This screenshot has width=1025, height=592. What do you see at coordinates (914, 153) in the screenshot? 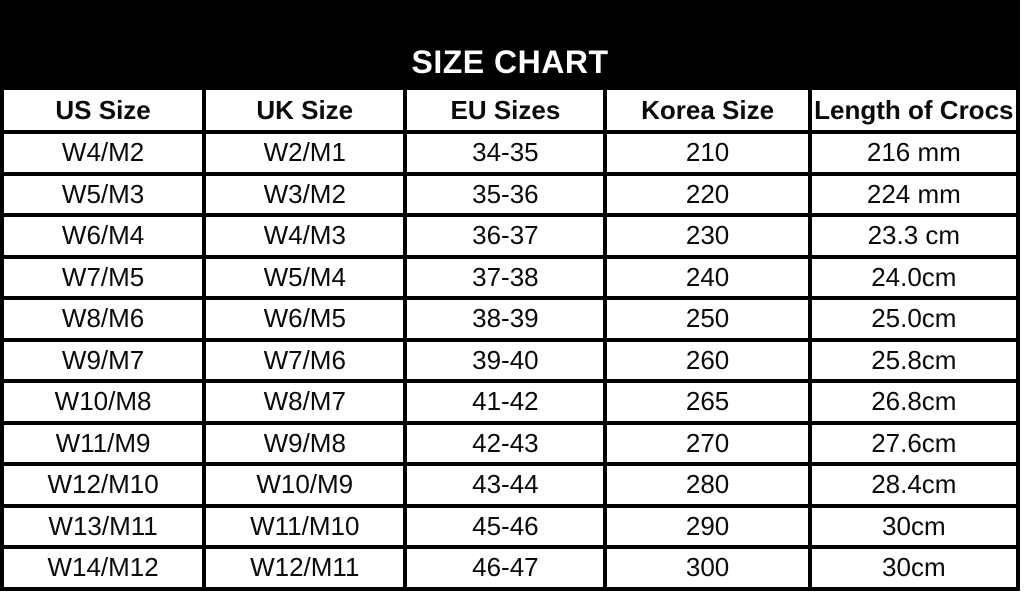
I see `cell-length-of-crocs: 216 mm` at bounding box center [914, 153].